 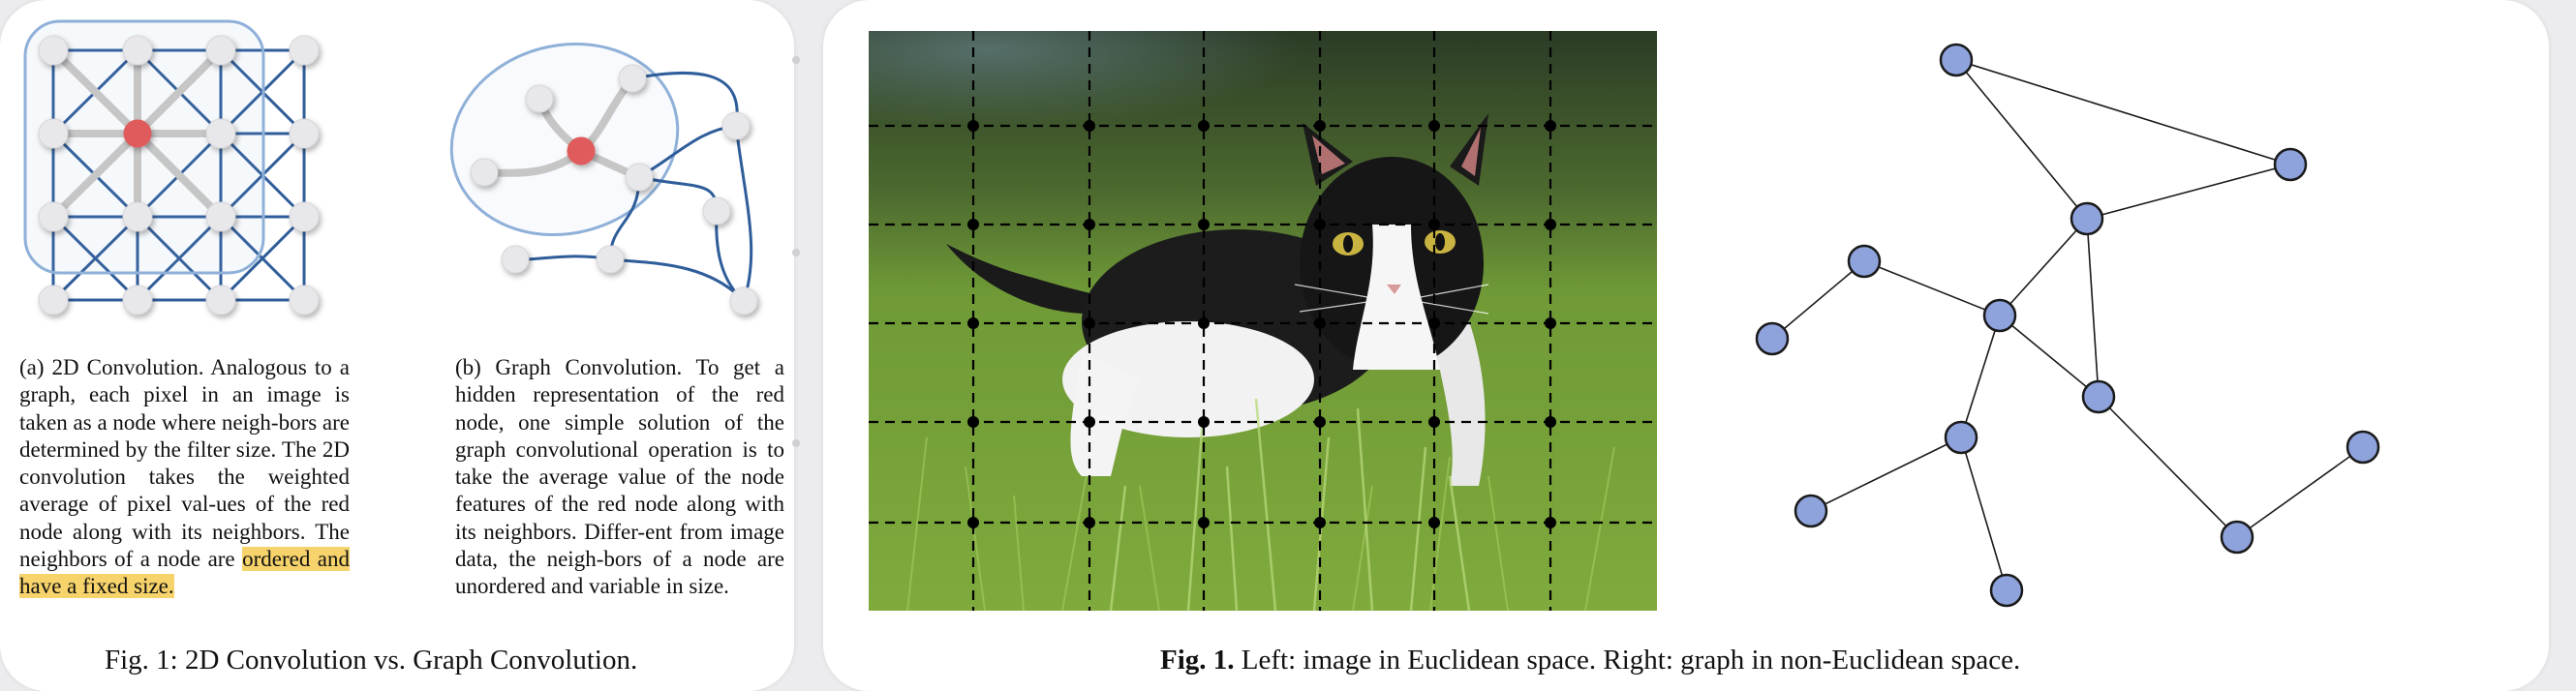 I want to click on 2d-convolution-diagram, so click(x=171, y=167).